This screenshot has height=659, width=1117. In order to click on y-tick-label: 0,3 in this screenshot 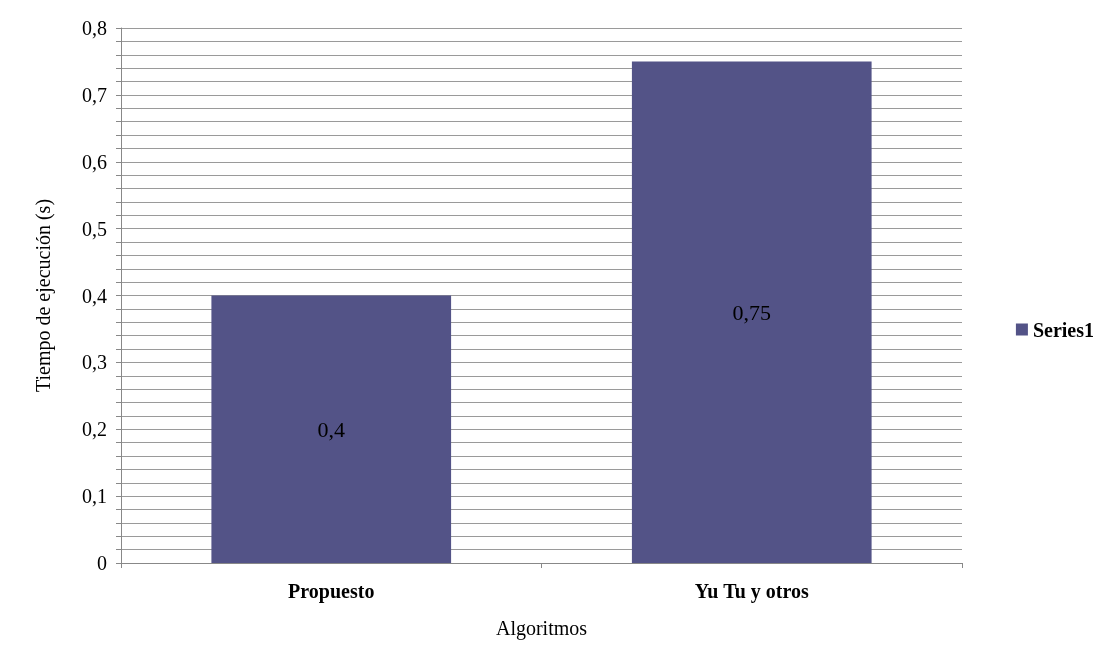, I will do `click(94, 362)`.